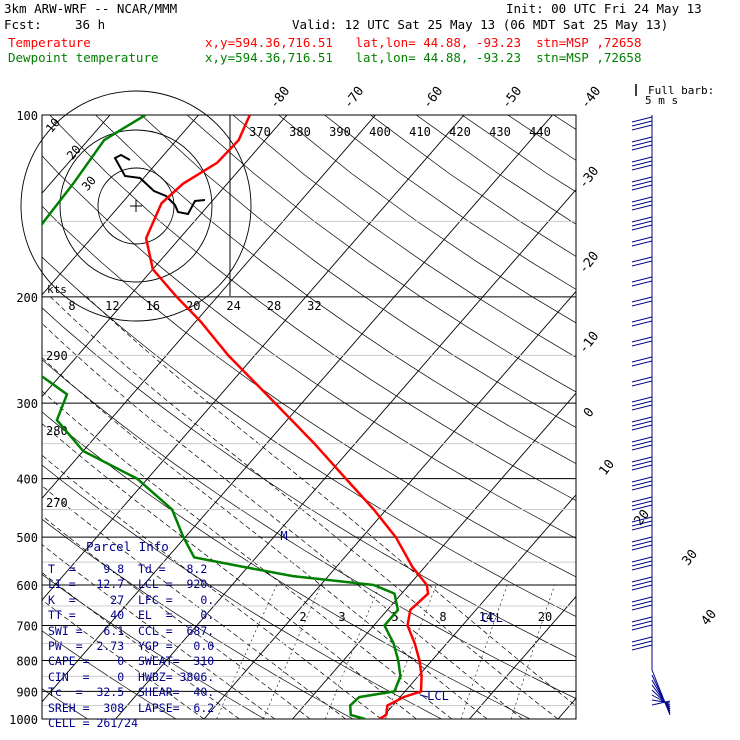 The width and height of the screenshot is (740, 740). I want to click on parcel-info-row: CELL = 261/24, so click(93, 723).